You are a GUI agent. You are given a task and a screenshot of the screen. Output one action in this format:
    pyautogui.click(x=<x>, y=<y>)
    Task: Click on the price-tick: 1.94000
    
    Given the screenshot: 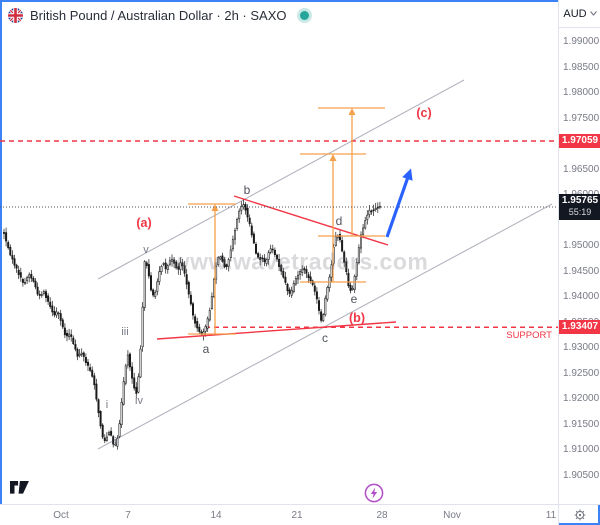 What is the action you would take?
    pyautogui.click(x=581, y=296)
    